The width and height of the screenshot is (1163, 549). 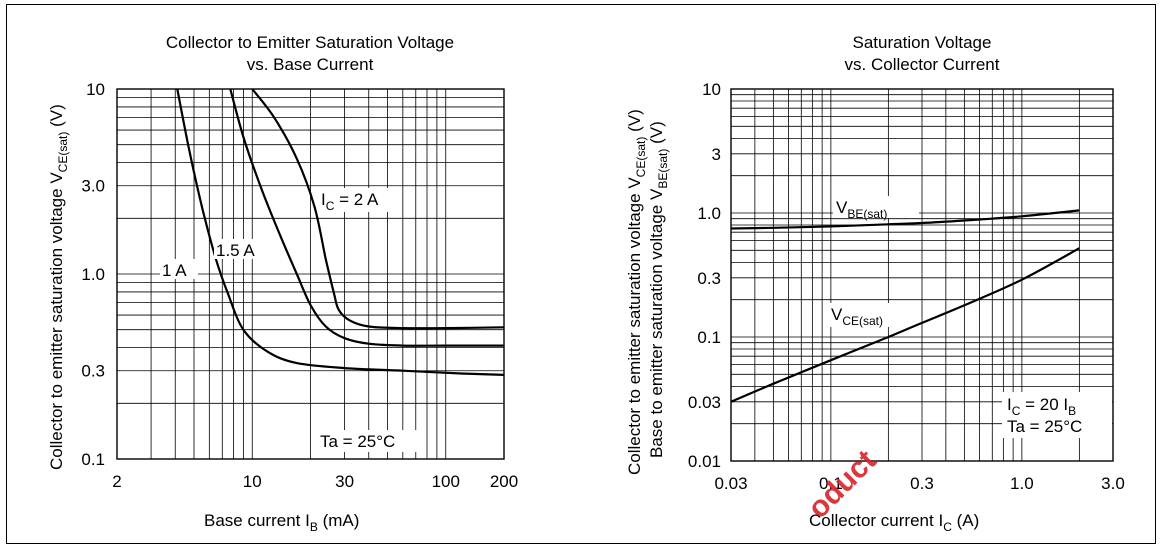 I want to click on x-tick-label: 100, so click(x=446, y=481).